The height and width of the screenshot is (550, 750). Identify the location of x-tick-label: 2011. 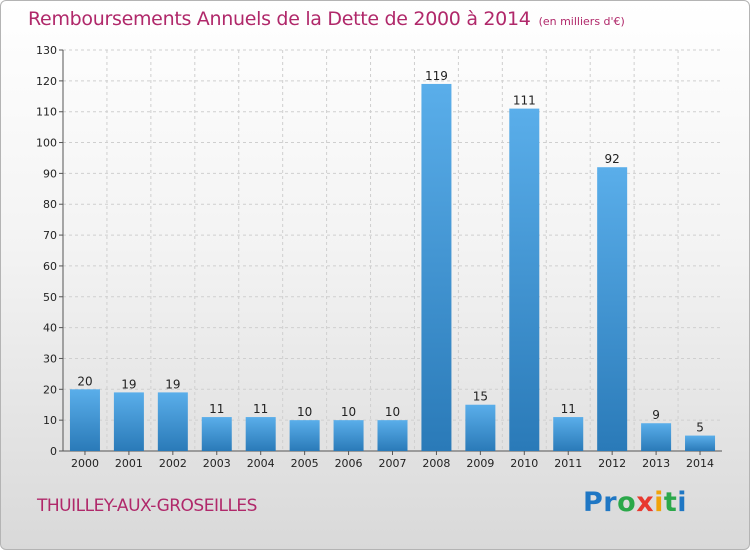
(568, 463).